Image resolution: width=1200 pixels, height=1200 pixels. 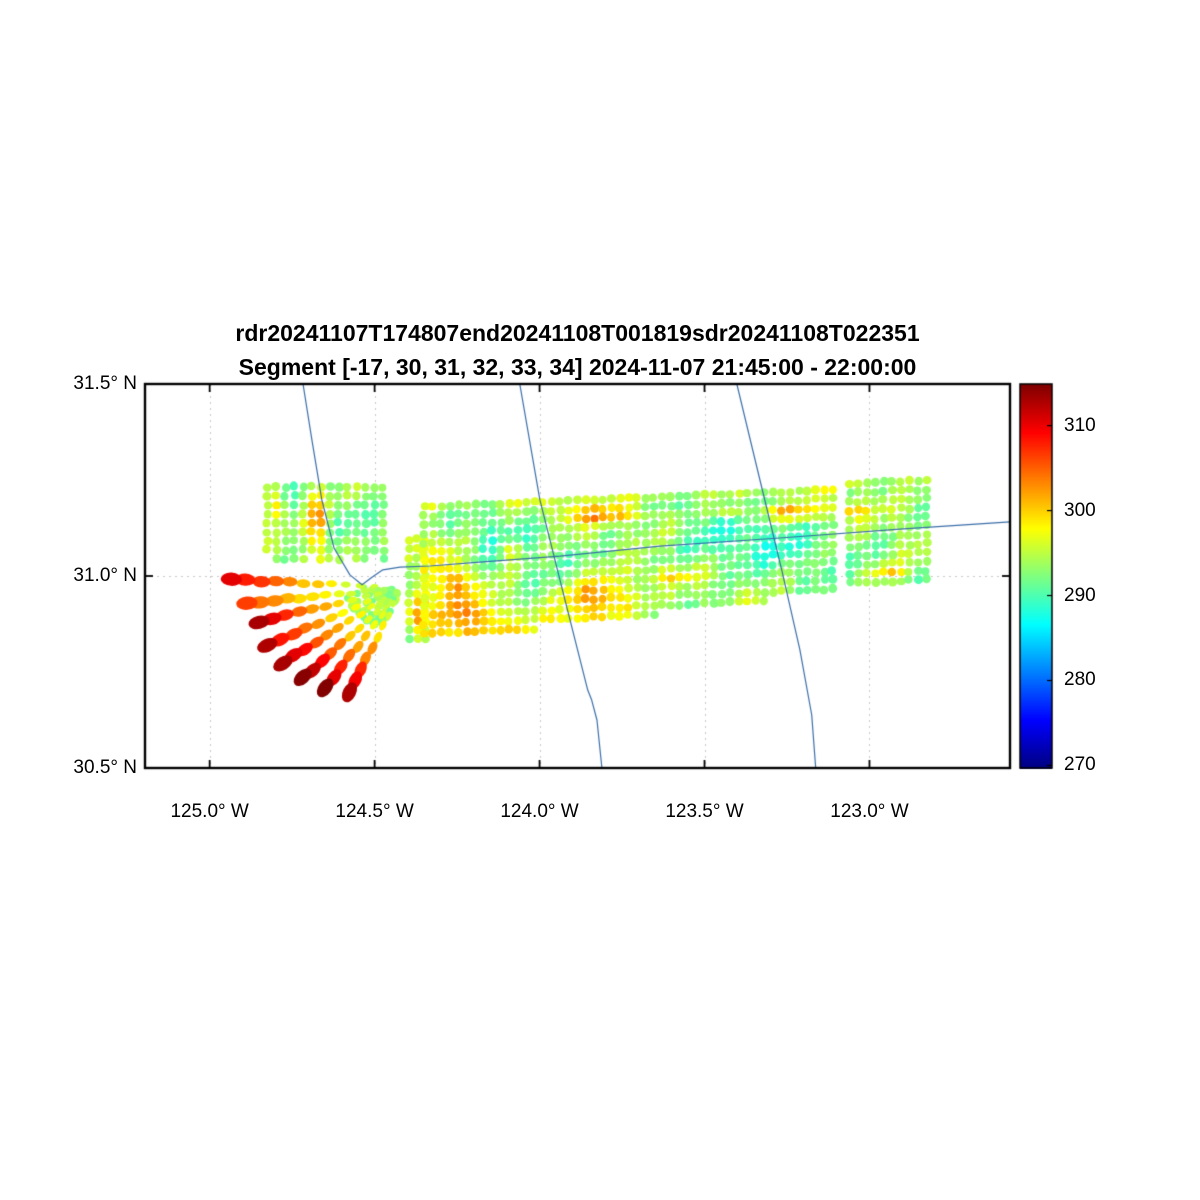 What do you see at coordinates (374, 811) in the screenshot?
I see `x-axis-tick-label: 124.5° W` at bounding box center [374, 811].